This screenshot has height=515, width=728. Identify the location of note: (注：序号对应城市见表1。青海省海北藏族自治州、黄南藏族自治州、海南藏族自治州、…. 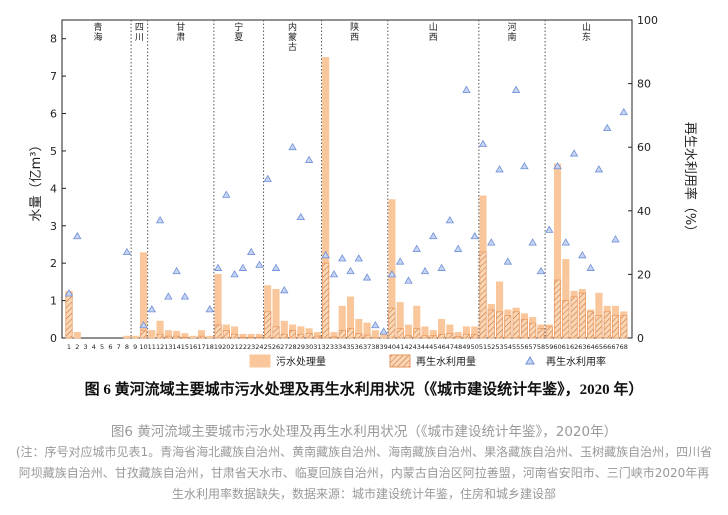
(364, 473).